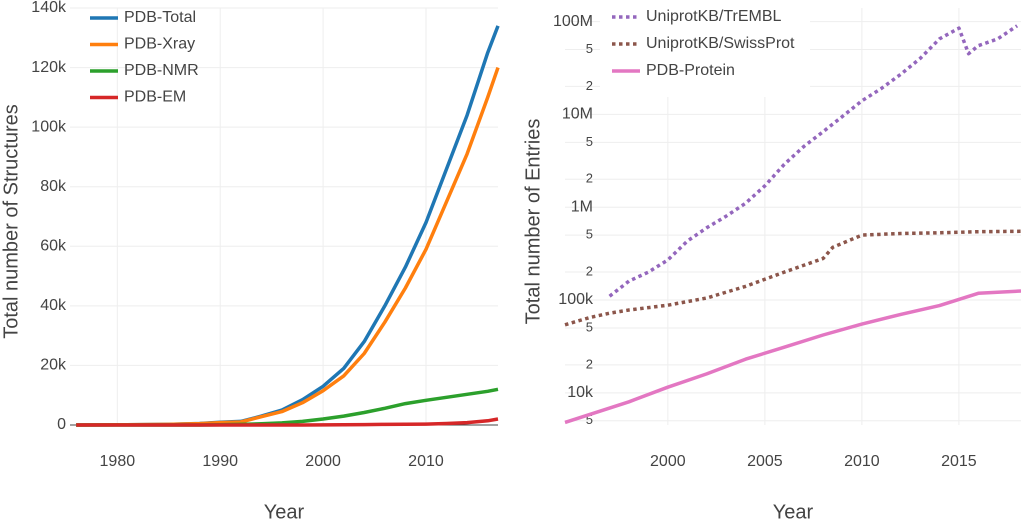 This screenshot has width=1021, height=521. Describe the element at coordinates (582, 206) in the screenshot. I see `y-tick-label: 1M` at that location.